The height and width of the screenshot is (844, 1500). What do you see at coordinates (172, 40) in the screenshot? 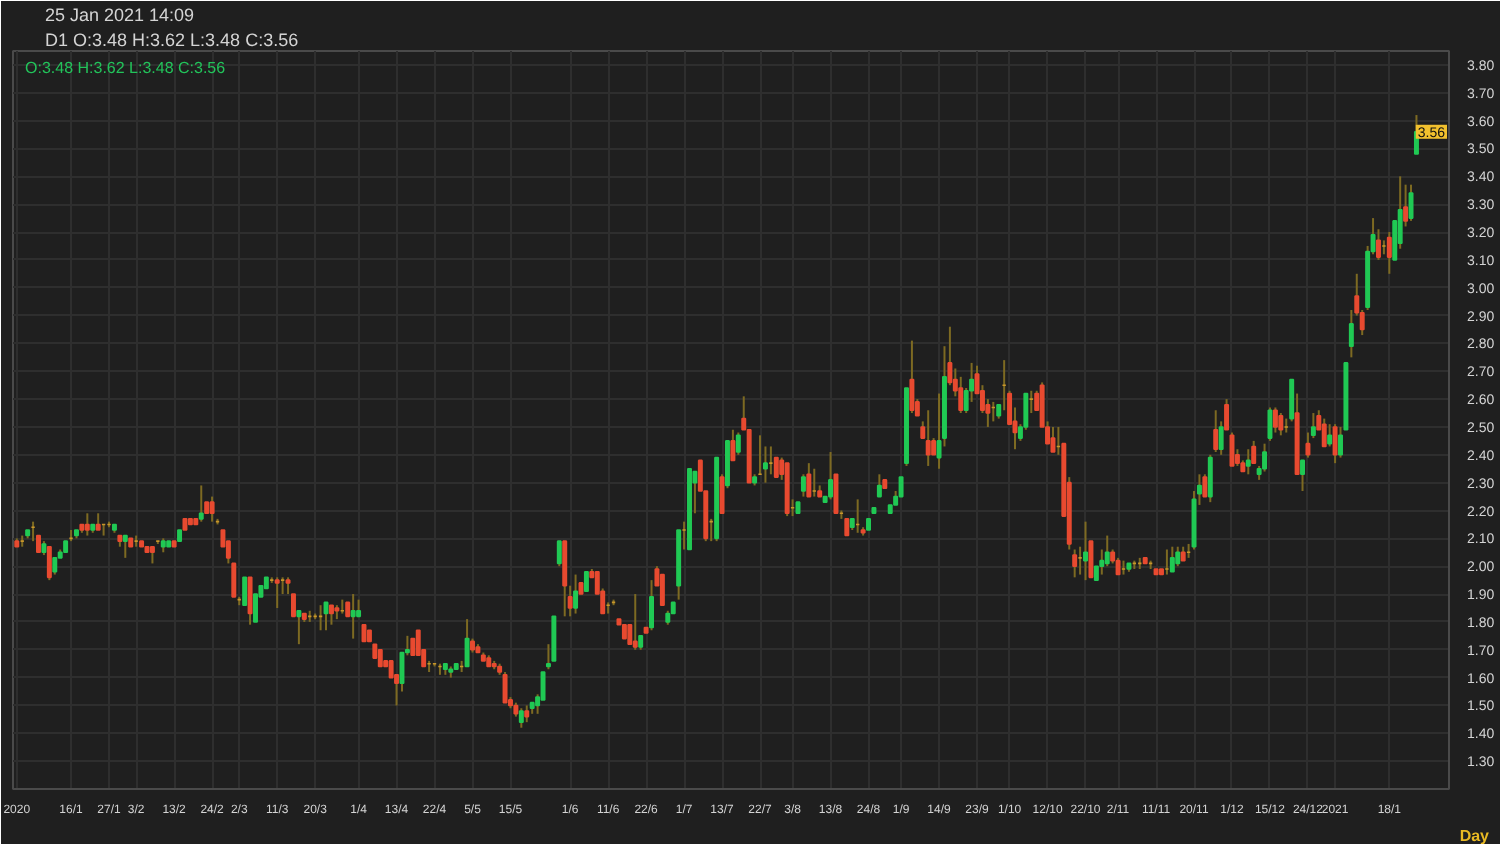
I see `chart-subtitle: D1 O:3.48 H:3.62 L:3.48 C:3.56` at bounding box center [172, 40].